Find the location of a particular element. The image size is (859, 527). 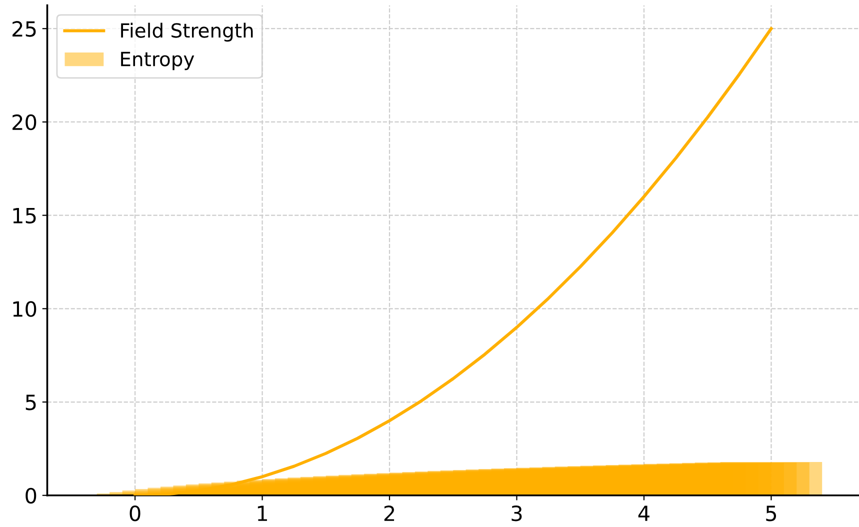

legend-label: Field Strength is located at coordinates (187, 32).